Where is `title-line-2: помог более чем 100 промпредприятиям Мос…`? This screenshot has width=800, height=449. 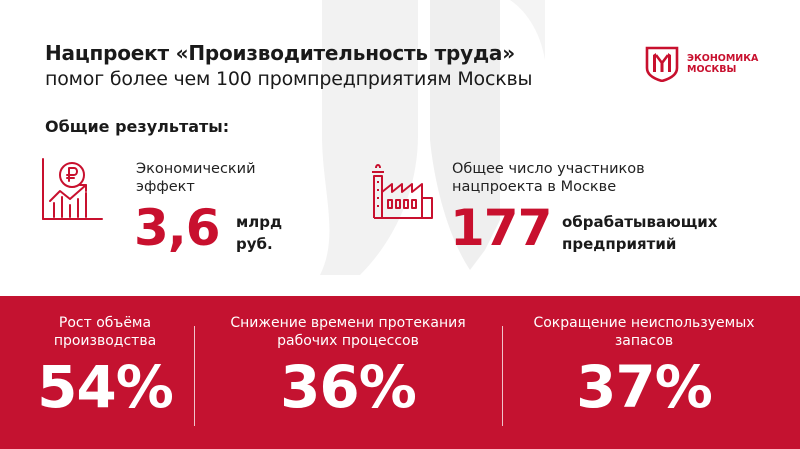
title-line-2: помог более чем 100 промпредприятиям Мос… is located at coordinates (289, 79).